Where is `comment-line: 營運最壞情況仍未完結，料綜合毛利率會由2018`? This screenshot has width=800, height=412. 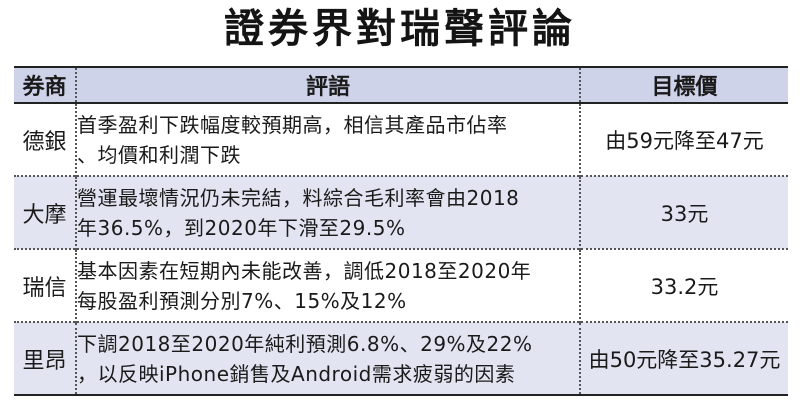 comment-line: 營運最壞情況仍未完結，料綜合毛利率會由2018 is located at coordinates (298, 197).